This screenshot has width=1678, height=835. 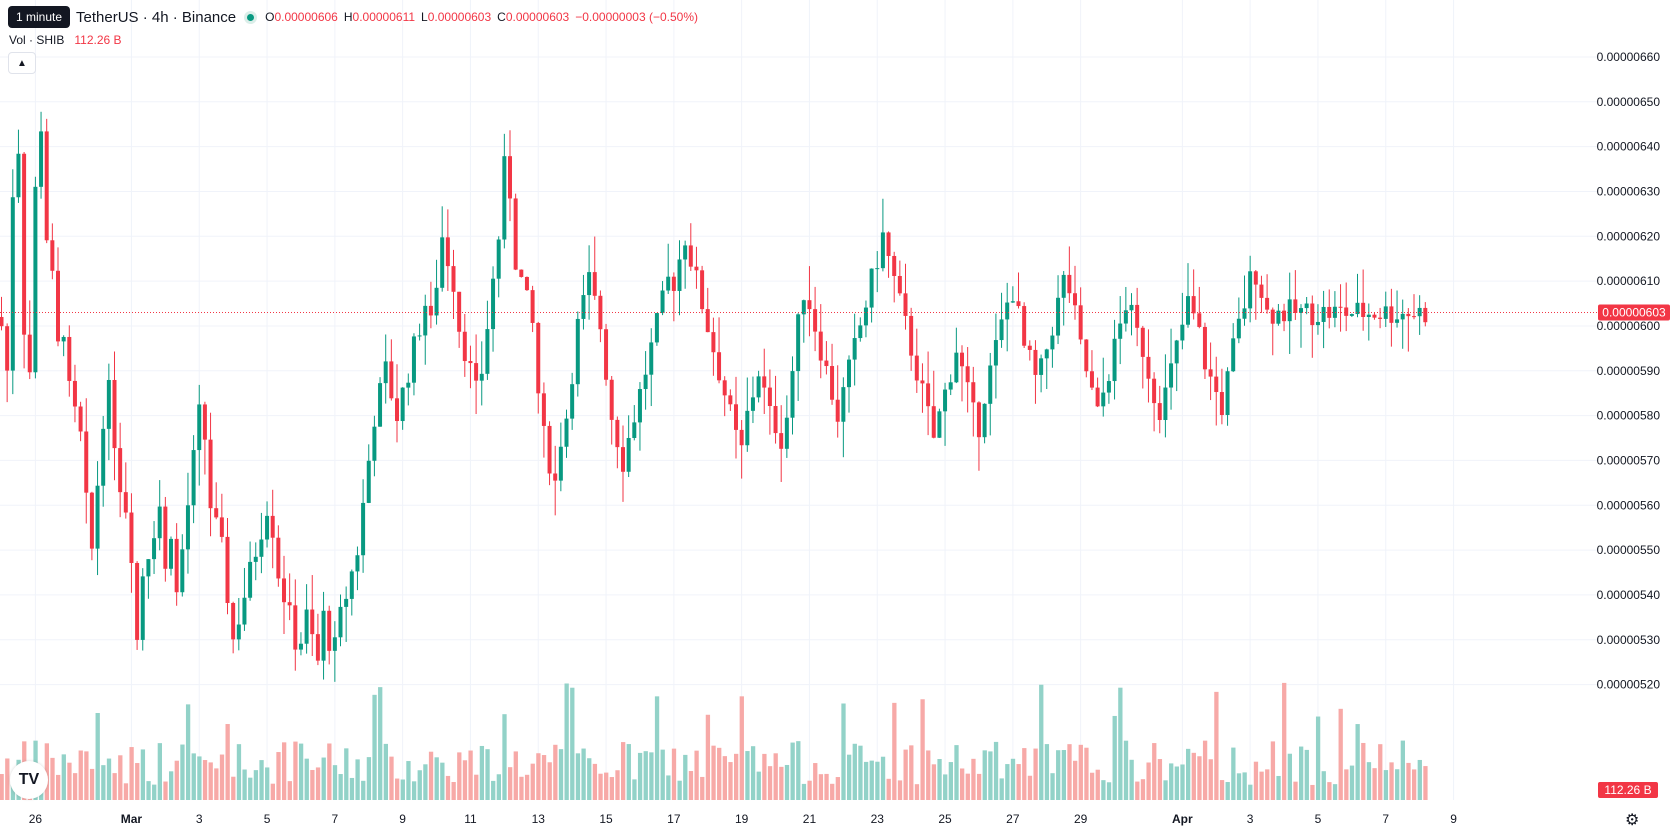 What do you see at coordinates (810, 819) in the screenshot?
I see `time-tick-label: 21` at bounding box center [810, 819].